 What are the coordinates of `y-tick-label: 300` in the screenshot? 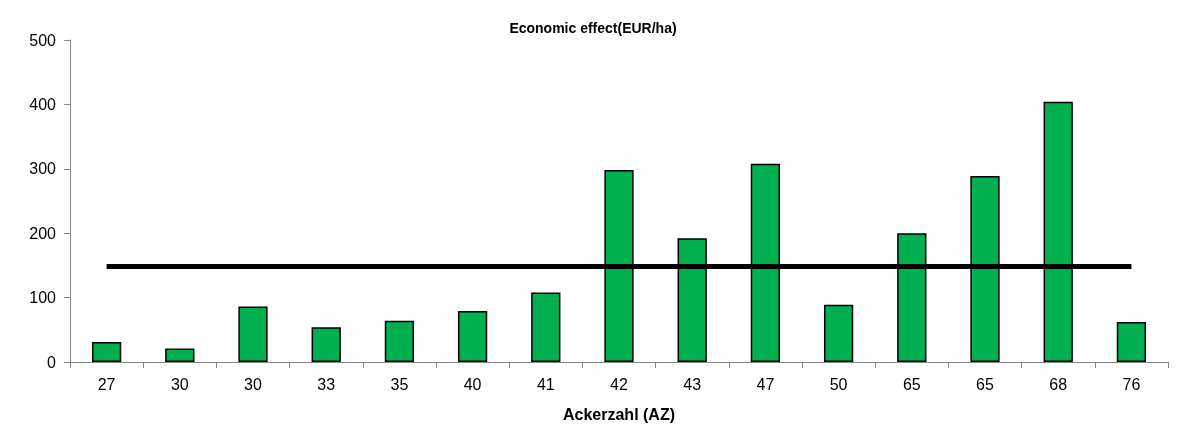 It's located at (43, 169).